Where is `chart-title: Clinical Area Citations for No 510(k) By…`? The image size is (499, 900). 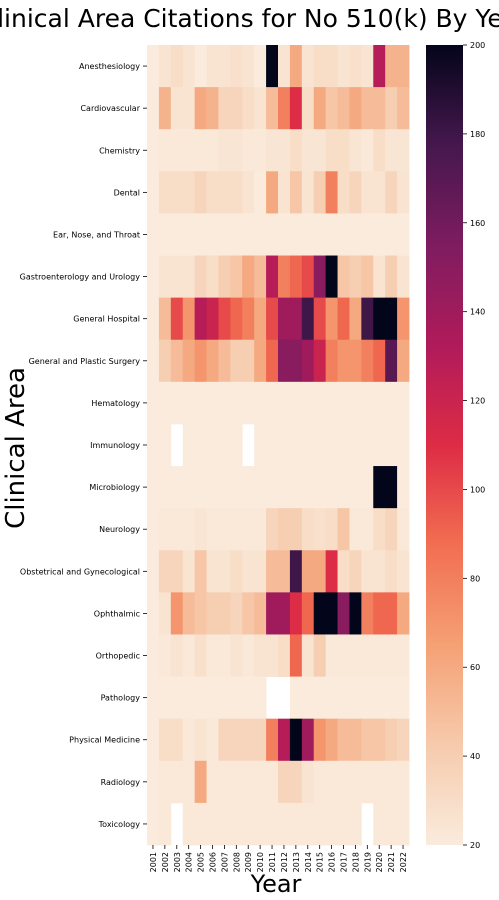 chart-title: Clinical Area Citations for No 510(k) By… is located at coordinates (249, 18).